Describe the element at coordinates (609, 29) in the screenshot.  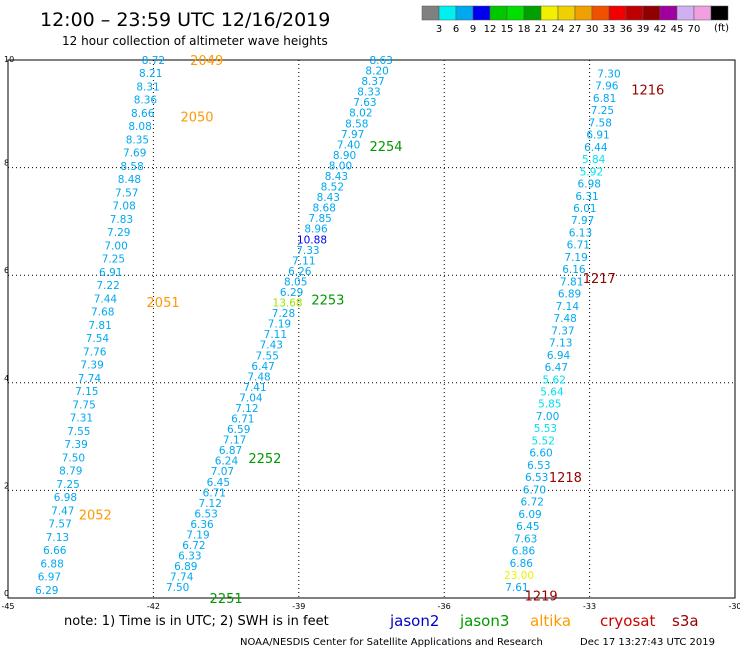
I see `legend-label: 33` at that location.